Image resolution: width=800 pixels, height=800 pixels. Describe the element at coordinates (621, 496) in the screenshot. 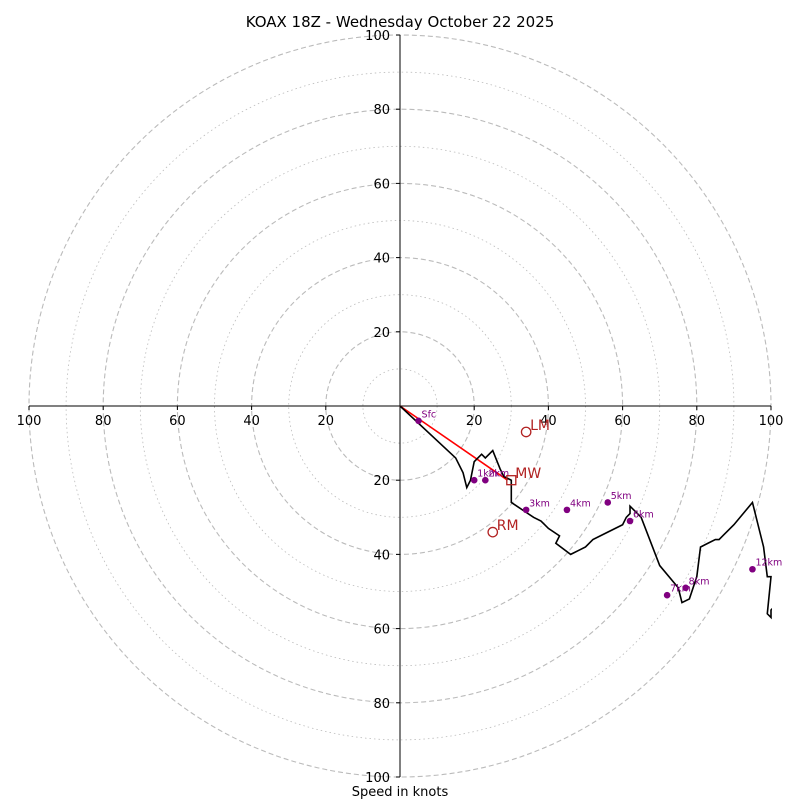

I see `height-label: 5km` at that location.